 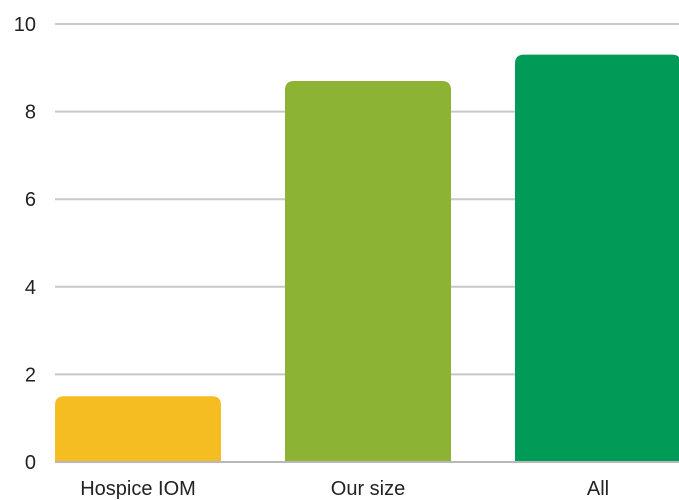 I want to click on y-tick-label: 0, so click(x=30, y=463).